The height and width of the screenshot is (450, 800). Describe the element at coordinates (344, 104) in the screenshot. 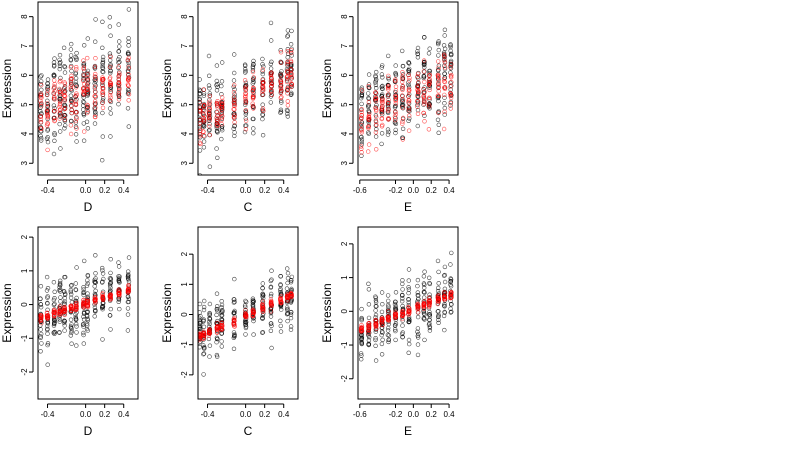

I see `y-tick-label: 5` at that location.